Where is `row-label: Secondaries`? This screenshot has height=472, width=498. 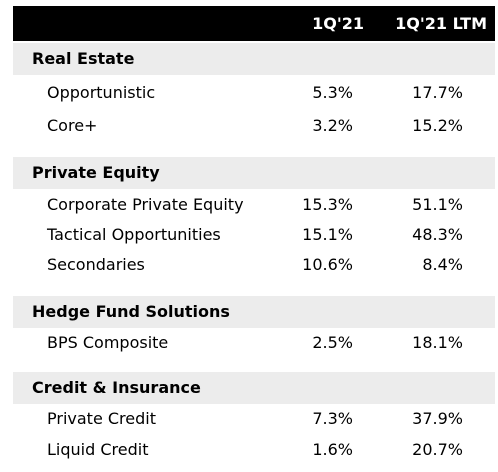 row-label: Secondaries is located at coordinates (96, 264).